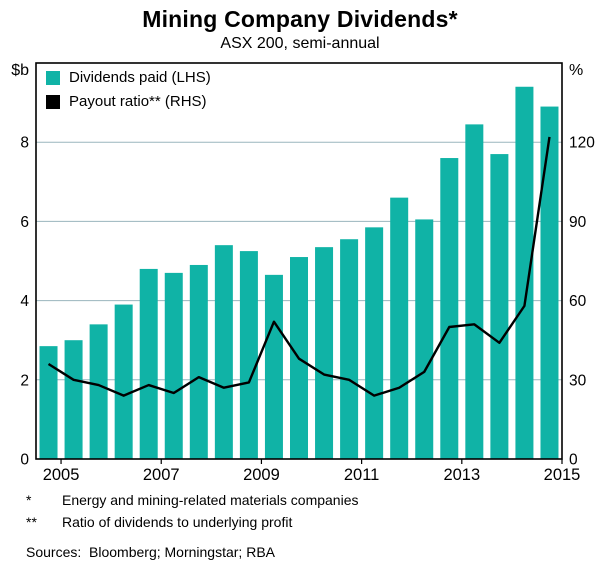 This screenshot has width=600, height=567. Describe the element at coordinates (576, 70) in the screenshot. I see `right-axis-unit-label: %` at that location.